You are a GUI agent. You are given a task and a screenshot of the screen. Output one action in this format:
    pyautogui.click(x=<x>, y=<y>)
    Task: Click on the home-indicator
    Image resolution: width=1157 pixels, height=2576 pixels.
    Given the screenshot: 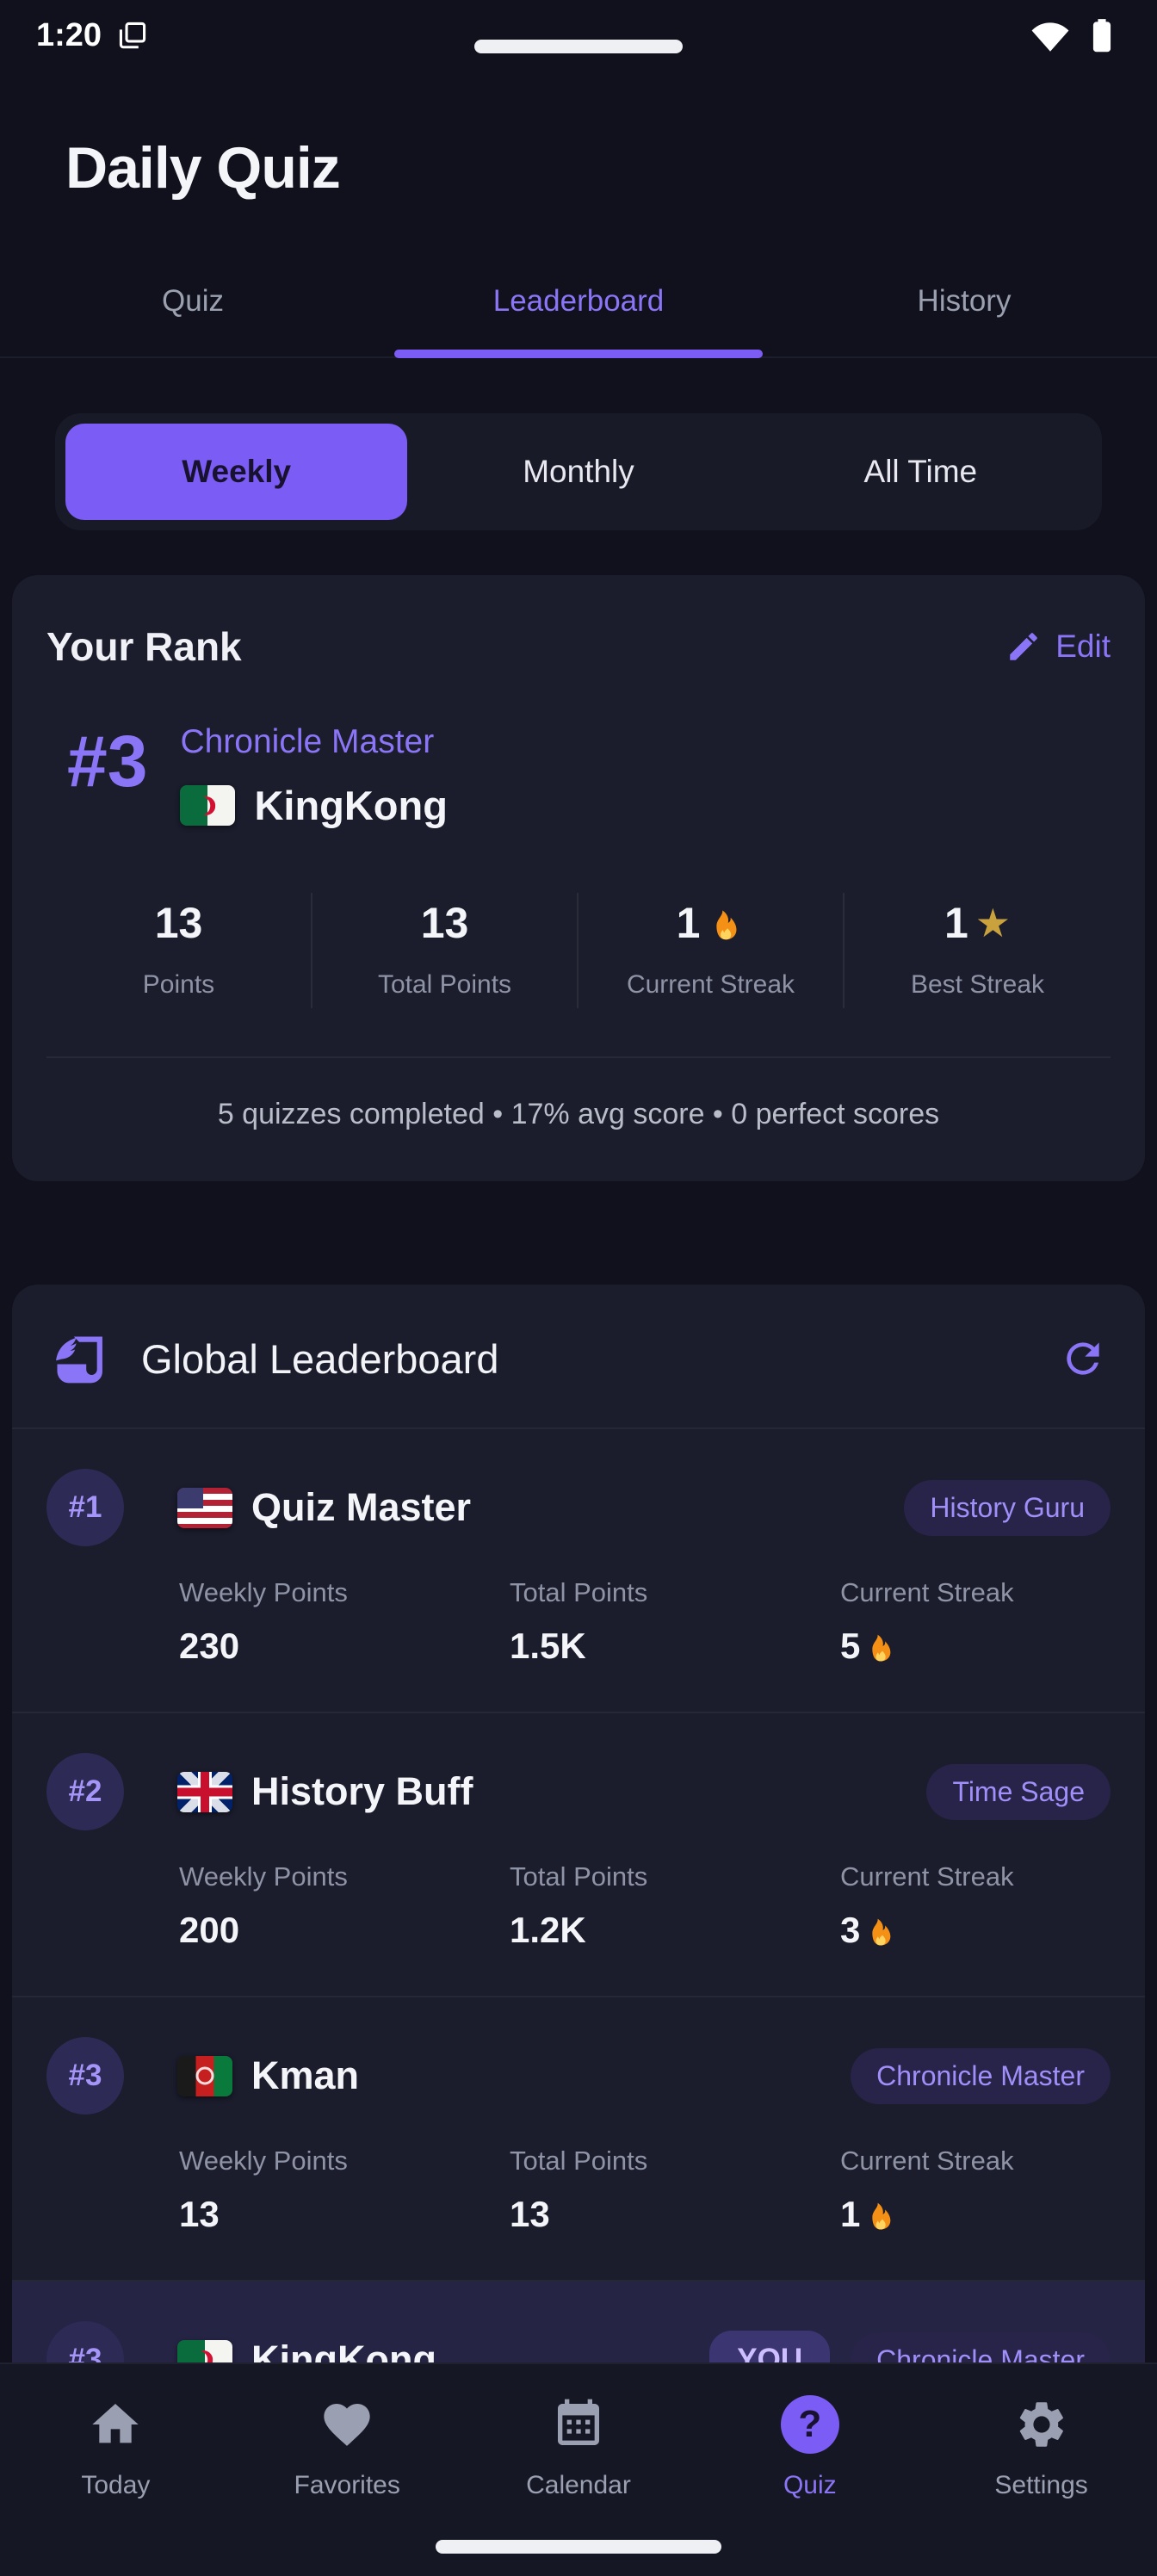 What is the action you would take?
    pyautogui.click(x=579, y=2547)
    